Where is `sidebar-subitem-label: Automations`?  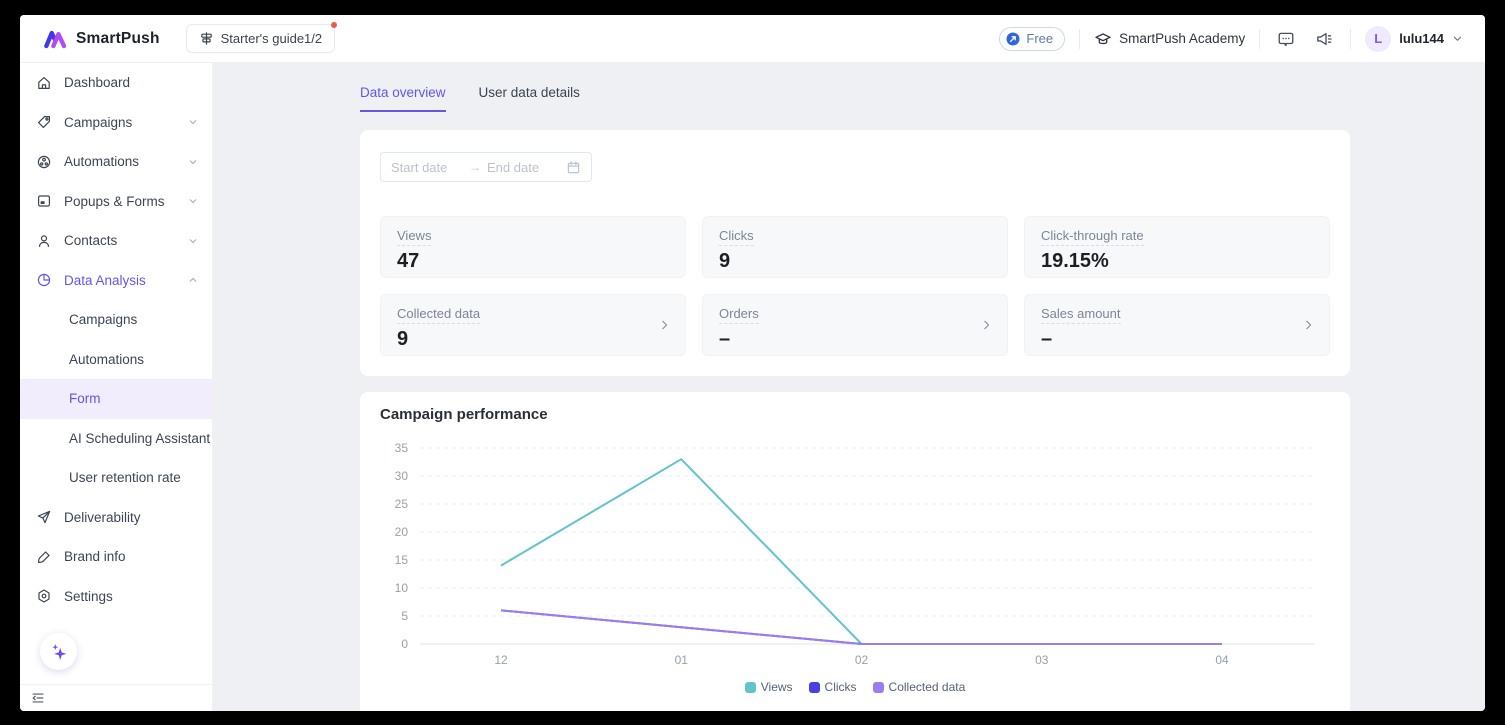
sidebar-subitem-label: Automations is located at coordinates (107, 359).